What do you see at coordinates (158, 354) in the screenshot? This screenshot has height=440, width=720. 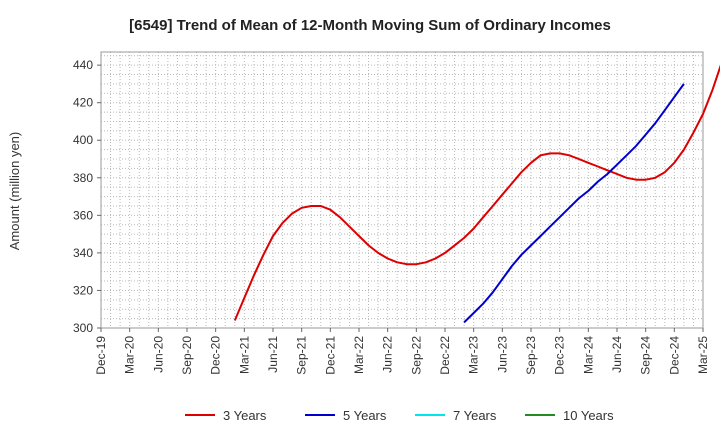 I see `x-tick-label: Jun-20` at bounding box center [158, 354].